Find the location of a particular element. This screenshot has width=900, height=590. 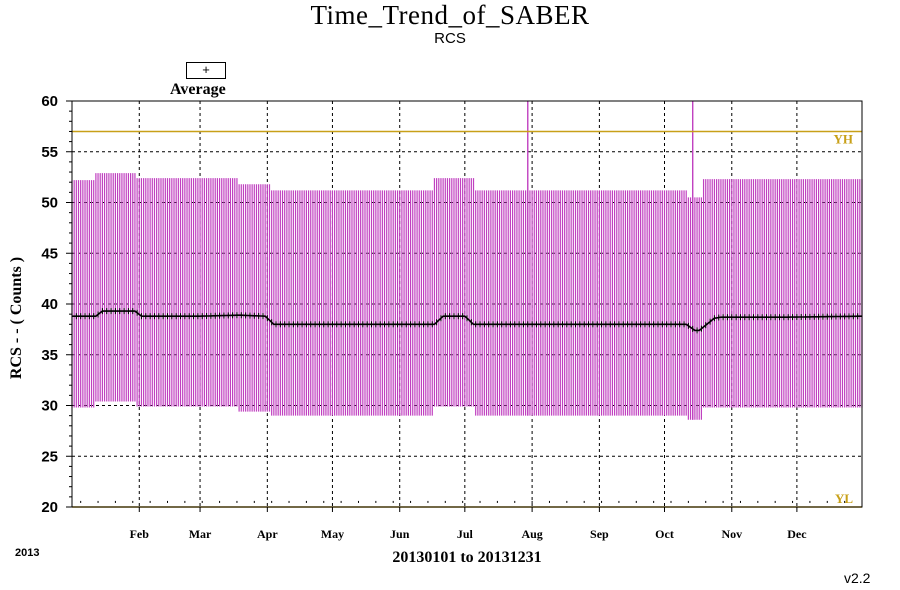

legend-label: Average is located at coordinates (198, 89).